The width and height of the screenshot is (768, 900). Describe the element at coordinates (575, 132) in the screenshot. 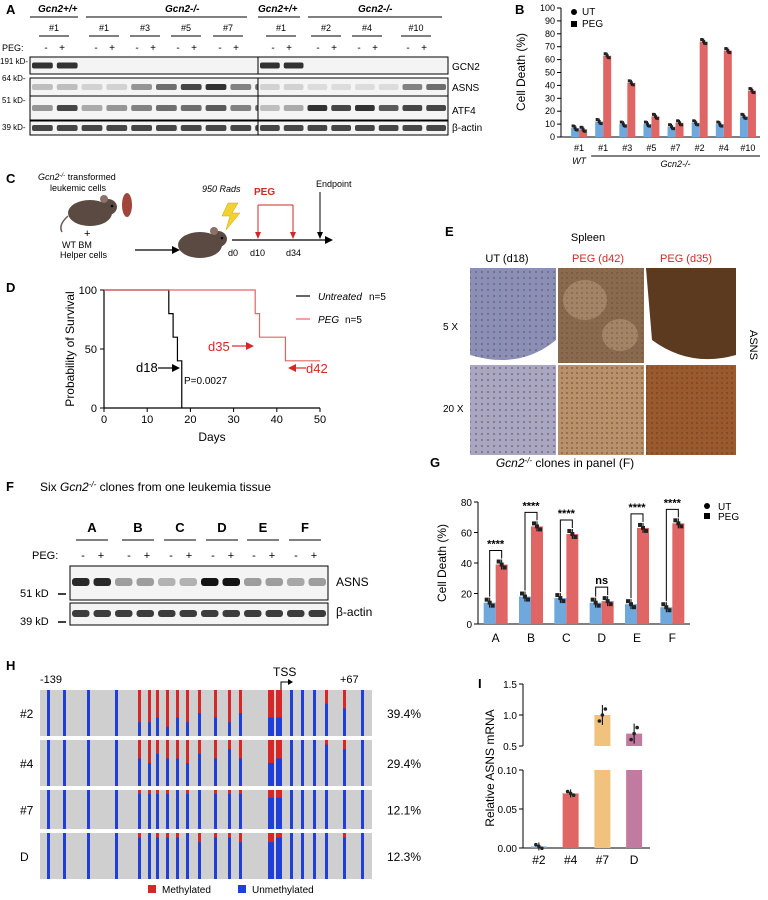

I see `chart-b-bar-ut` at that location.